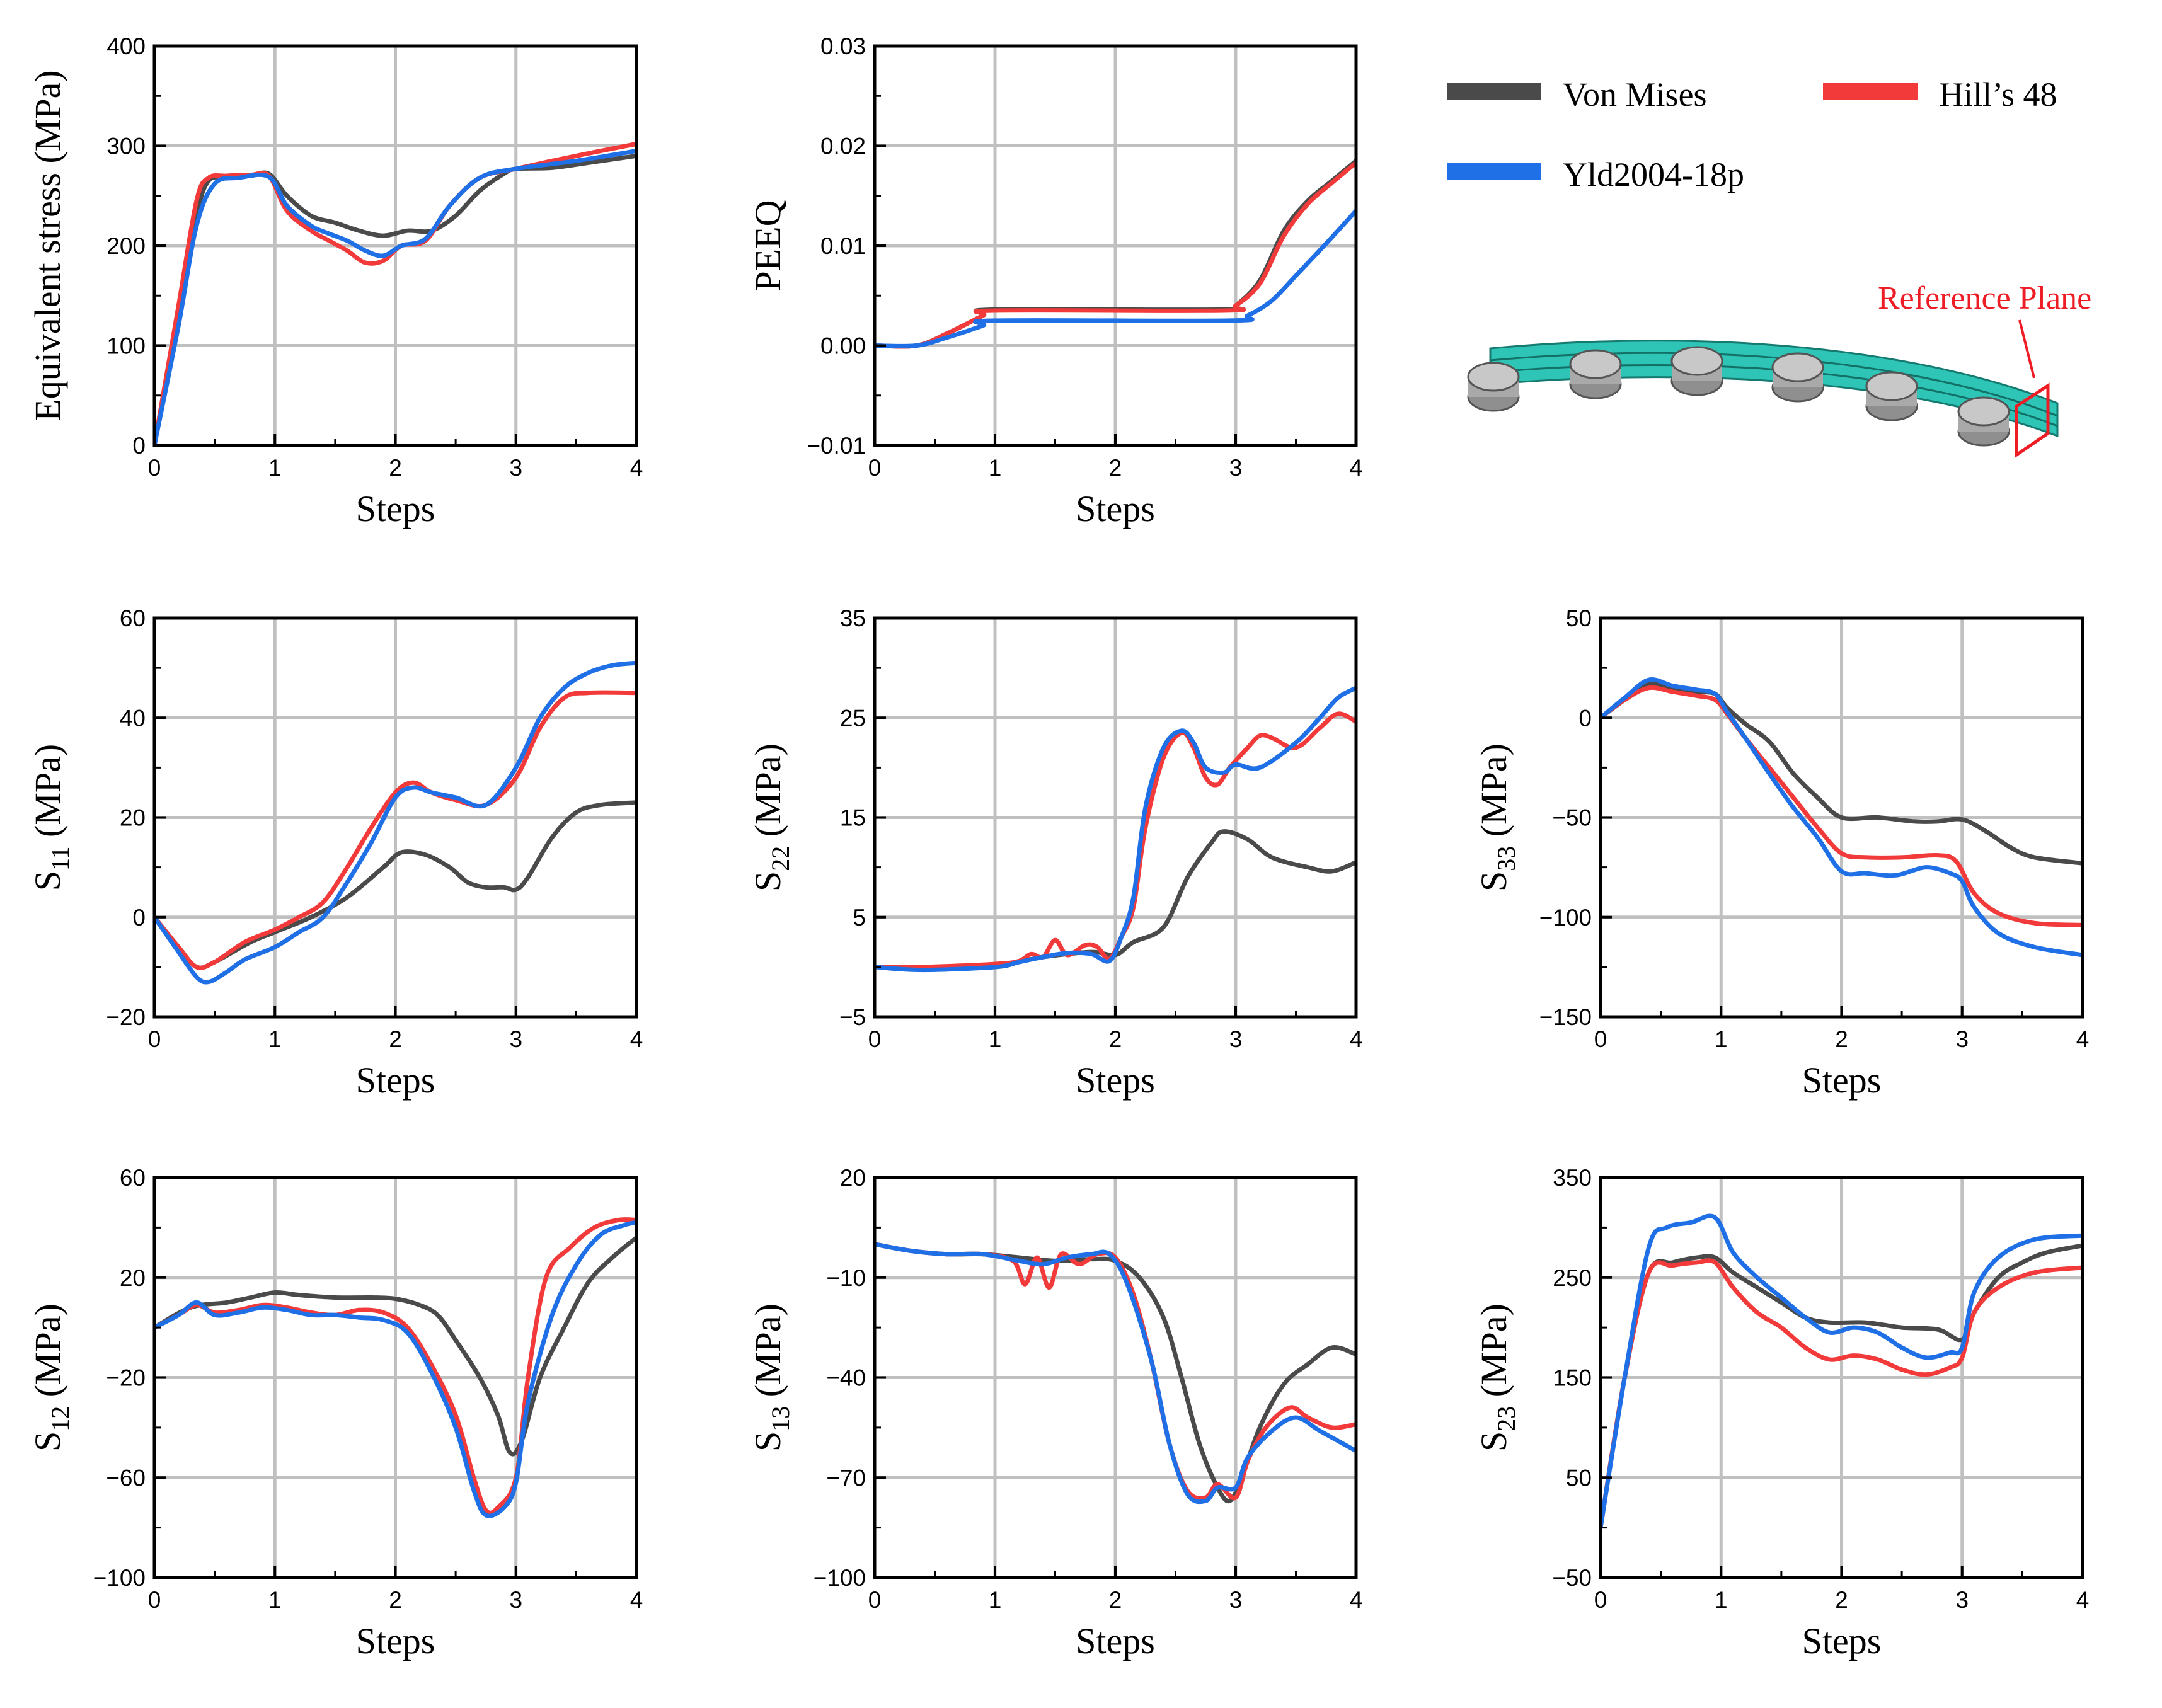 The width and height of the screenshot is (2162, 1708). I want to click on y-tick-label: −0.01, so click(836, 446).